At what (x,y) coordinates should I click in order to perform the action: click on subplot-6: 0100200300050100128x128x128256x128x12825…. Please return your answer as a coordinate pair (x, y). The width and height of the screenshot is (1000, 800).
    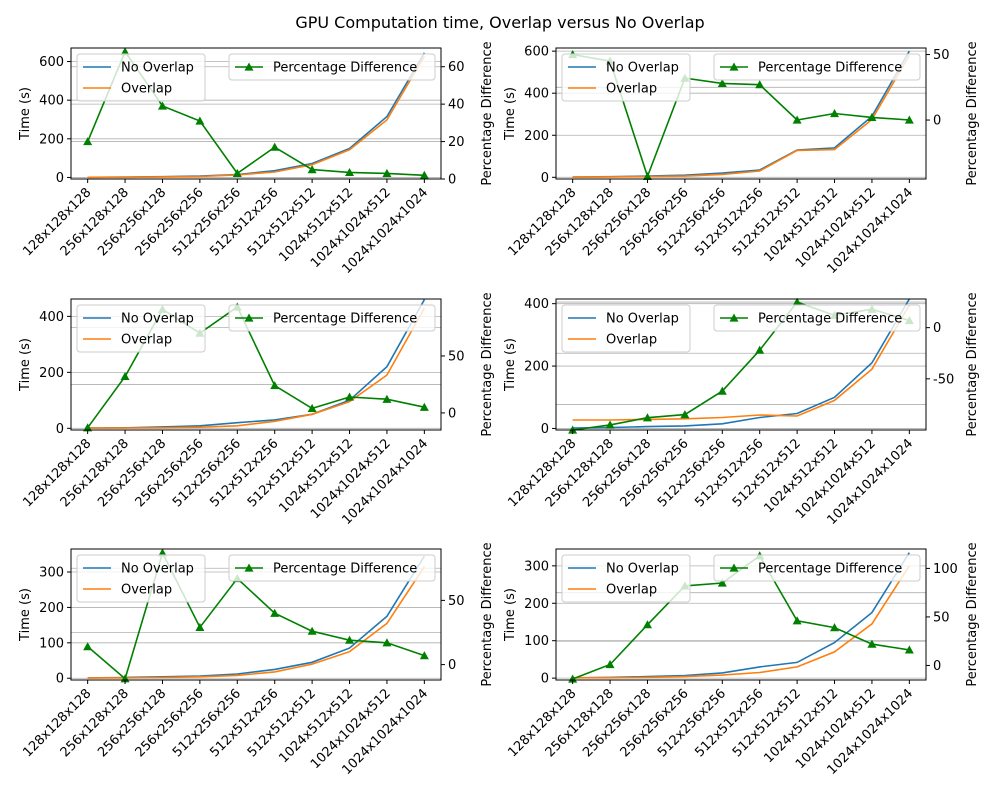
    Looking at the image, I should click on (741, 660).